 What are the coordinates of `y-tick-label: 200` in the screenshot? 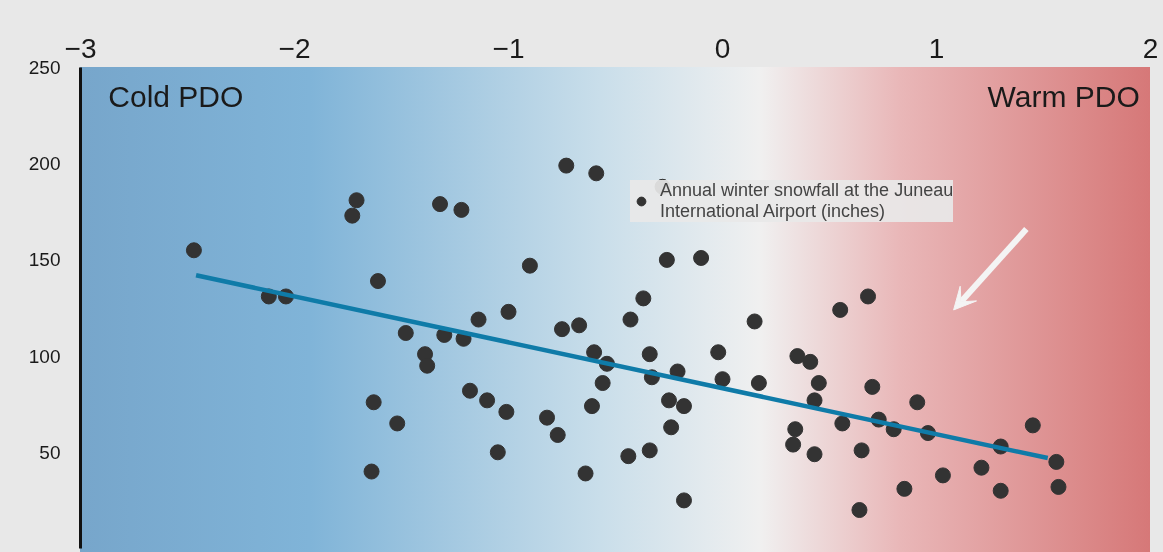 It's located at (44, 164).